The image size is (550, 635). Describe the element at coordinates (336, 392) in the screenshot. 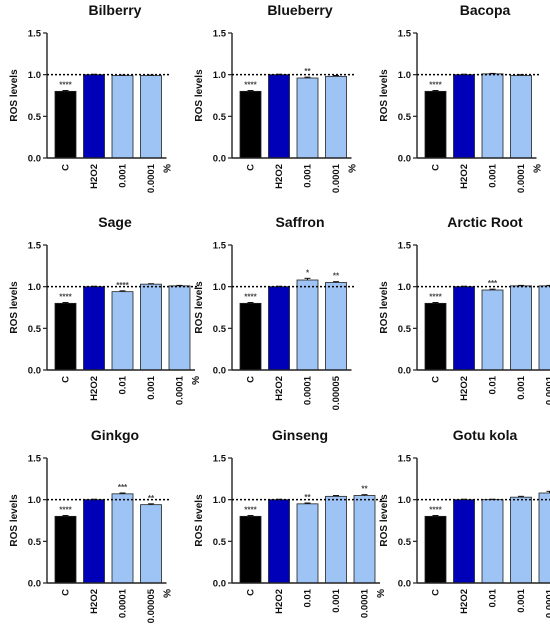

I see `x-tick-label: 0.00005` at that location.